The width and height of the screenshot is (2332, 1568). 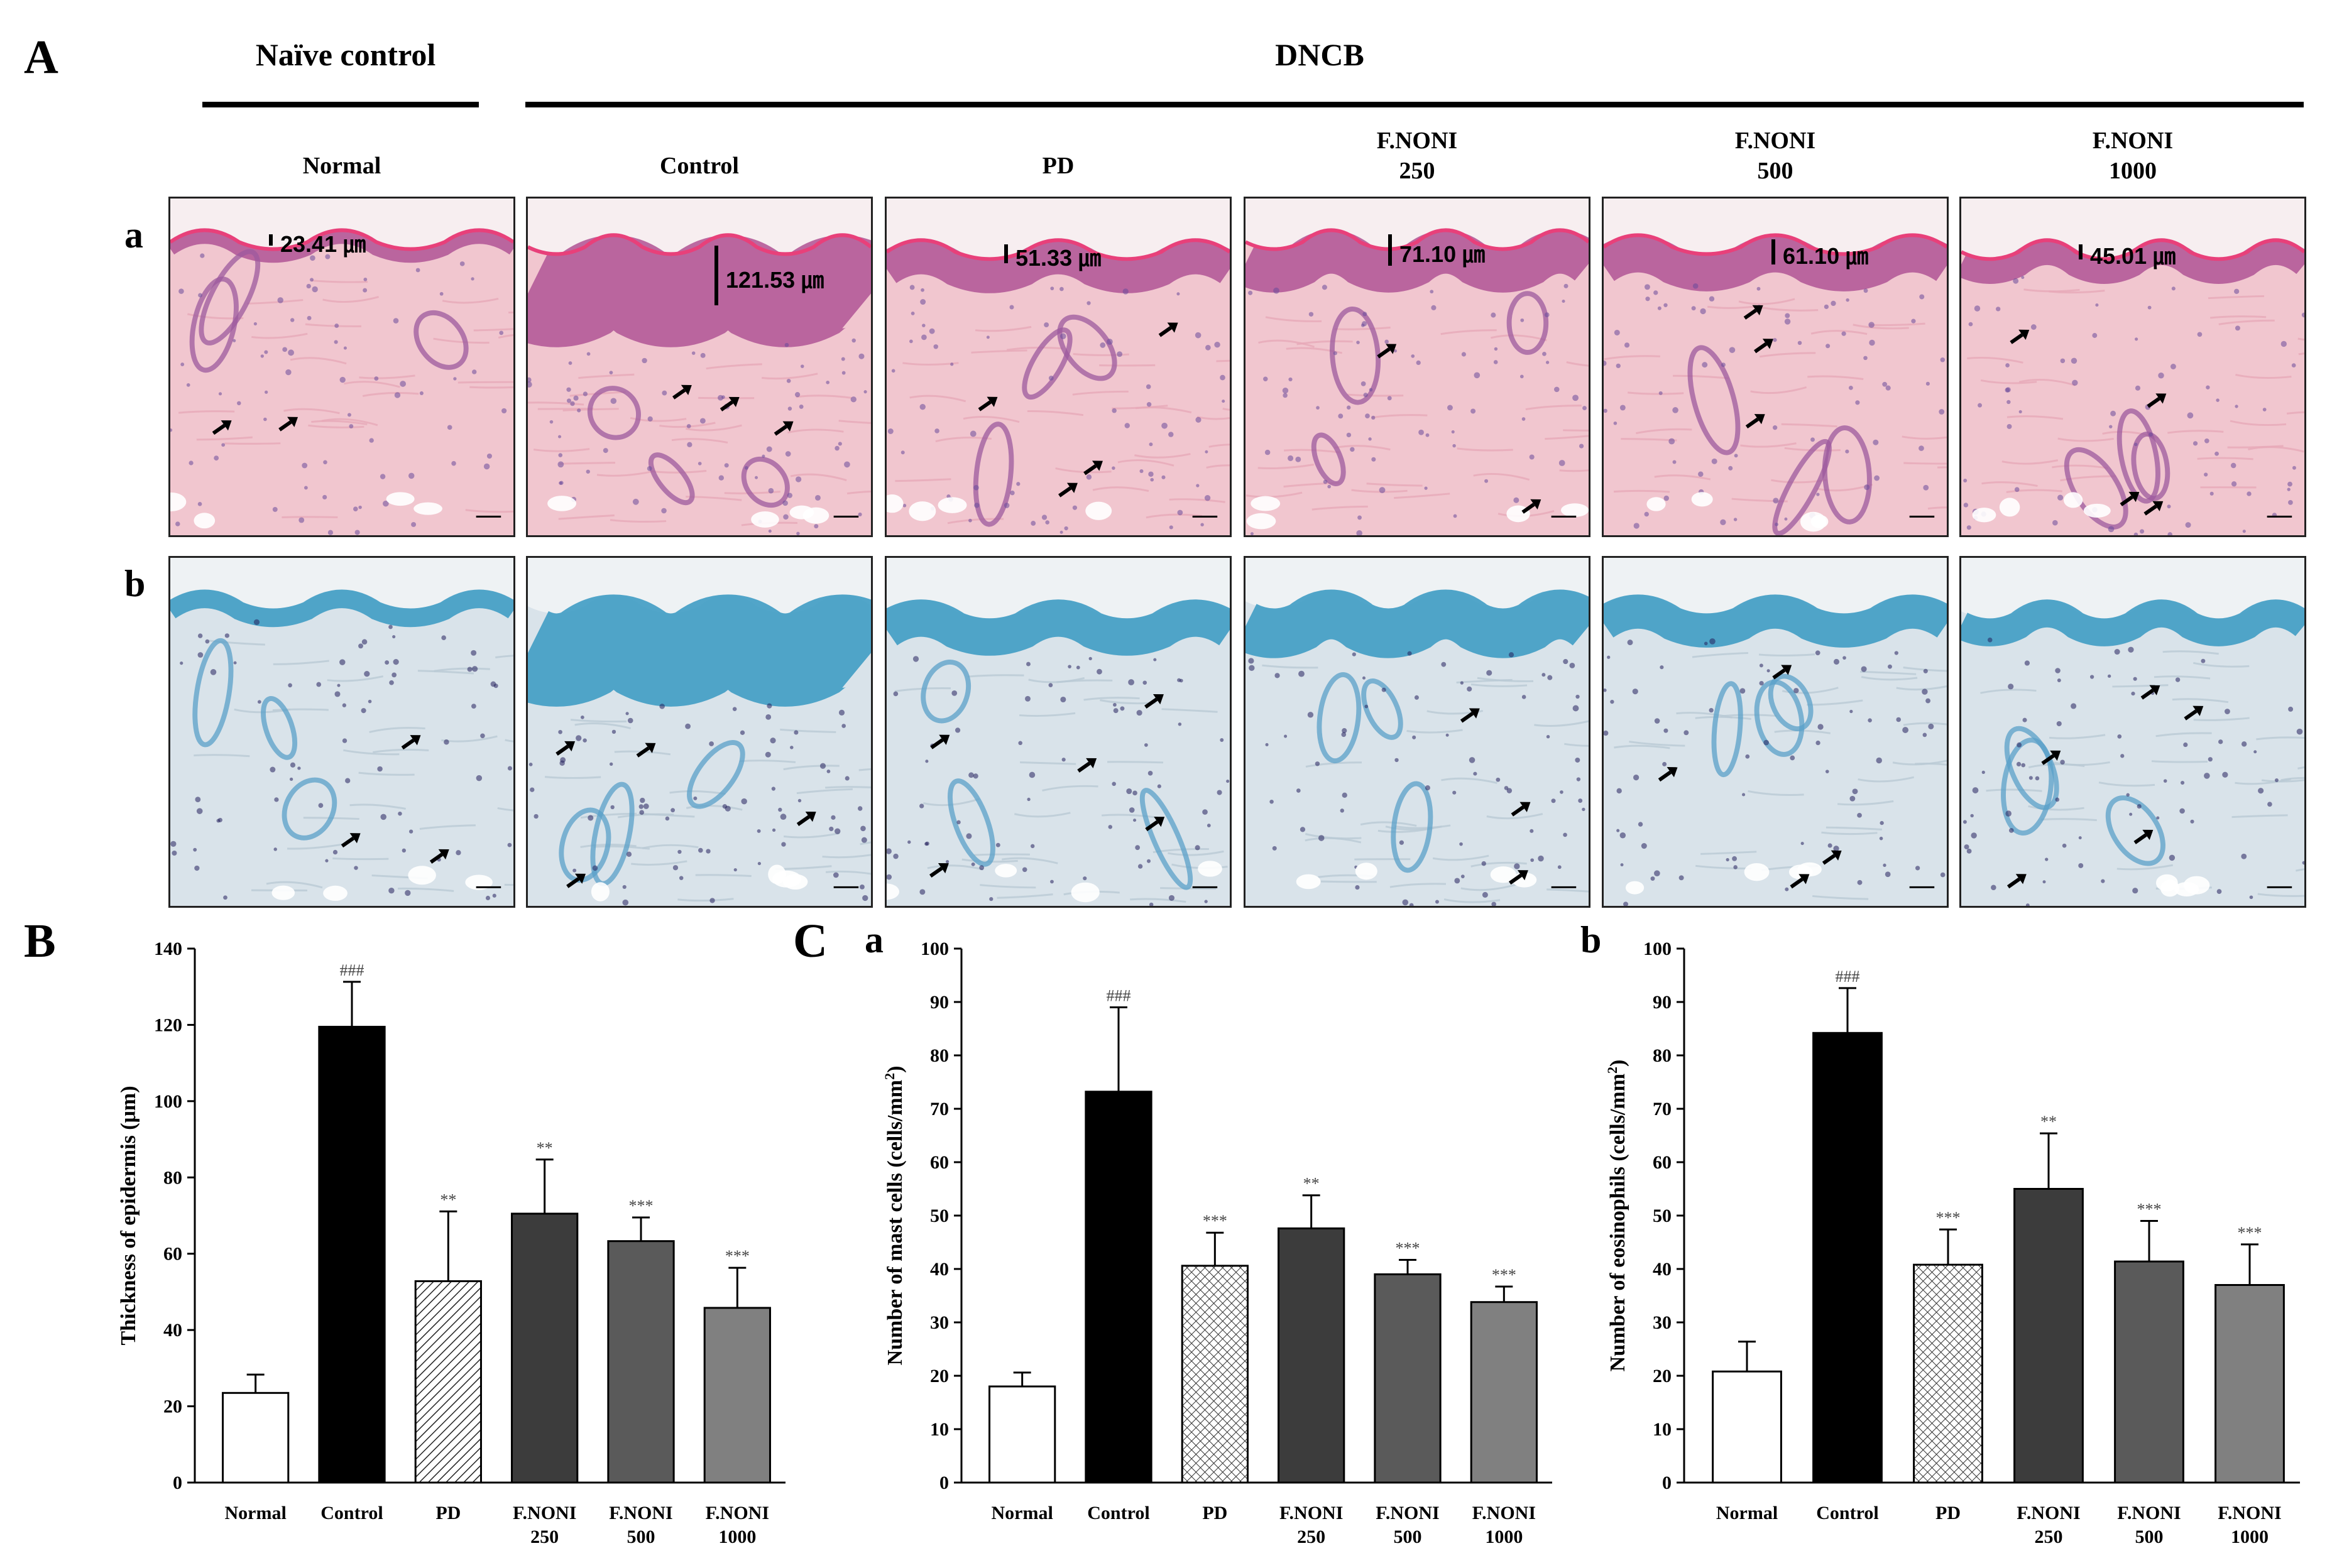 What do you see at coordinates (894, 1216) in the screenshot?
I see `y-axis-label: Number of mast cells (cells/mm2)` at bounding box center [894, 1216].